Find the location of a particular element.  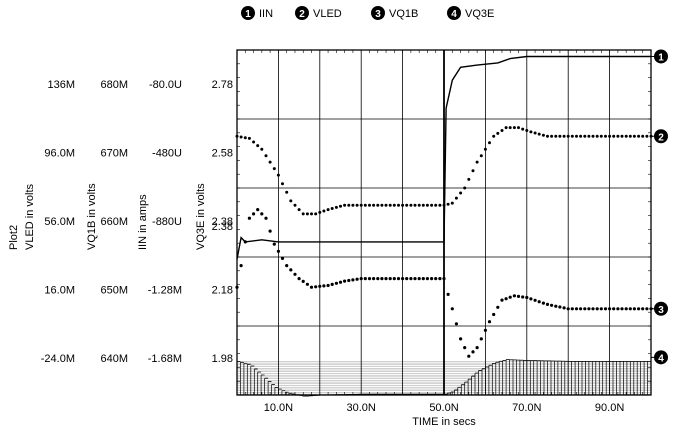

end-marker-circle is located at coordinates (661, 56).